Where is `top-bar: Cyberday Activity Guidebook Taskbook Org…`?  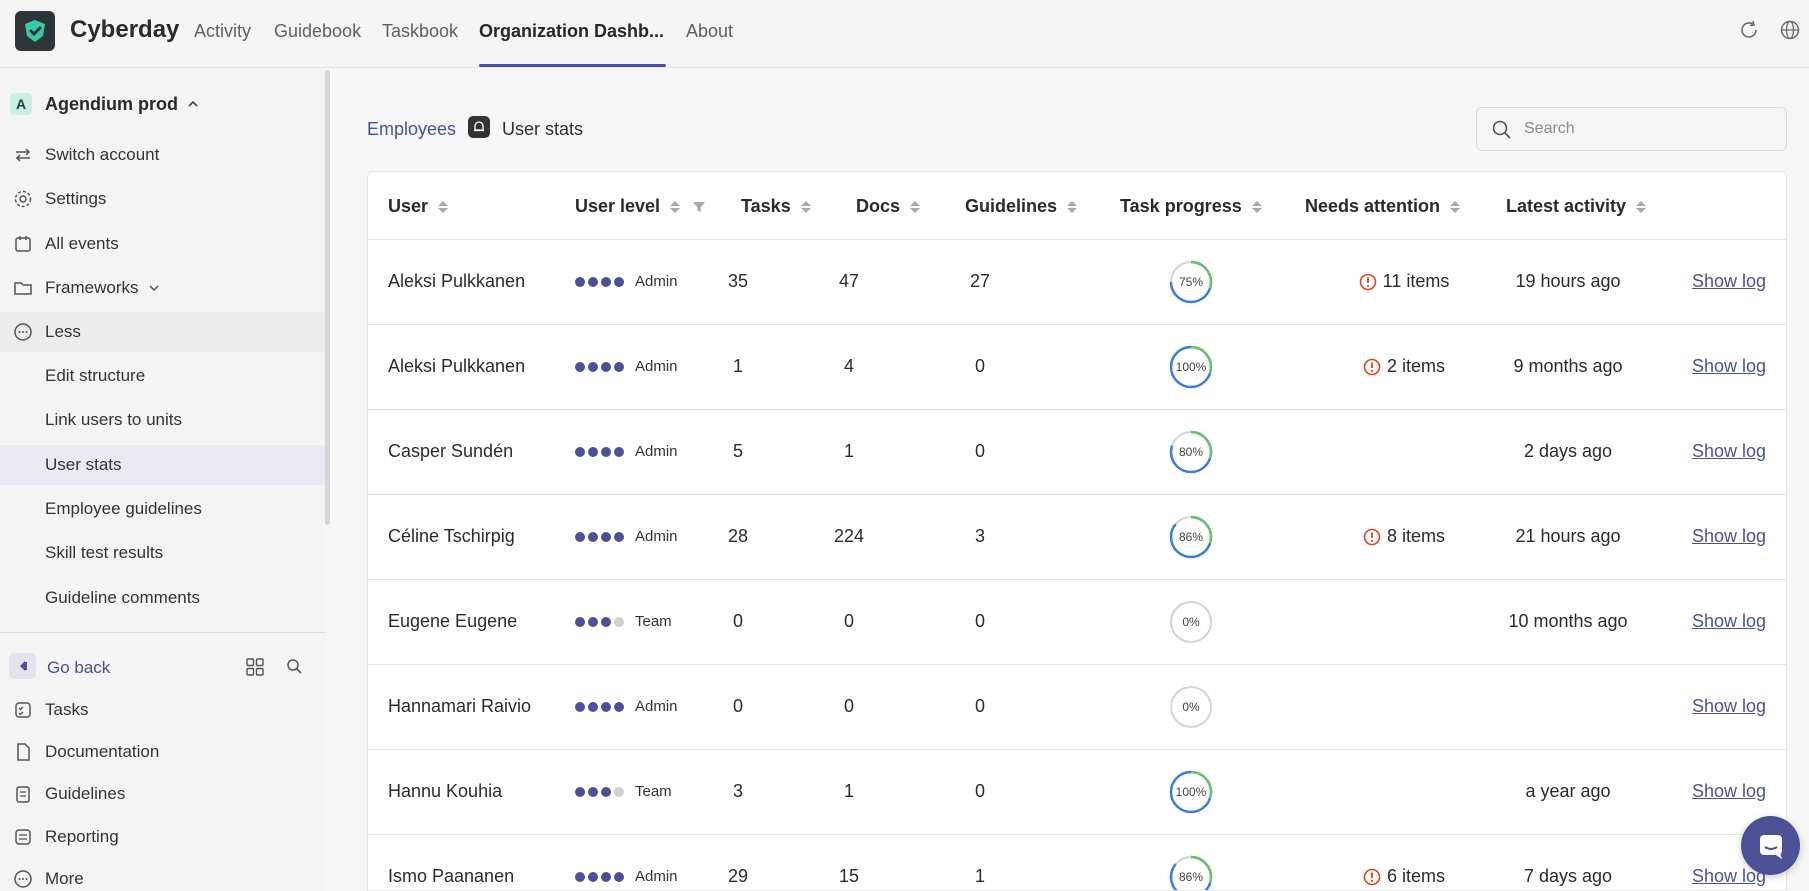
top-bar: Cyberday Activity Guidebook Taskbook Org… is located at coordinates (904, 34).